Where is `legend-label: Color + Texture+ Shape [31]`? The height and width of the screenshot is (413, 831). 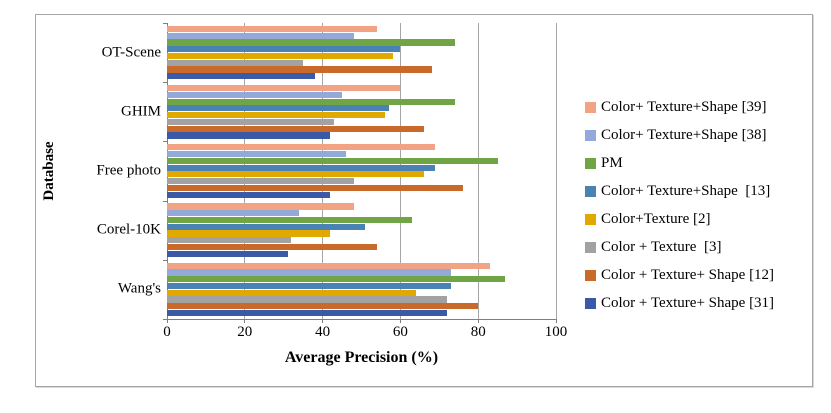 legend-label: Color + Texture+ Shape [31] is located at coordinates (688, 302).